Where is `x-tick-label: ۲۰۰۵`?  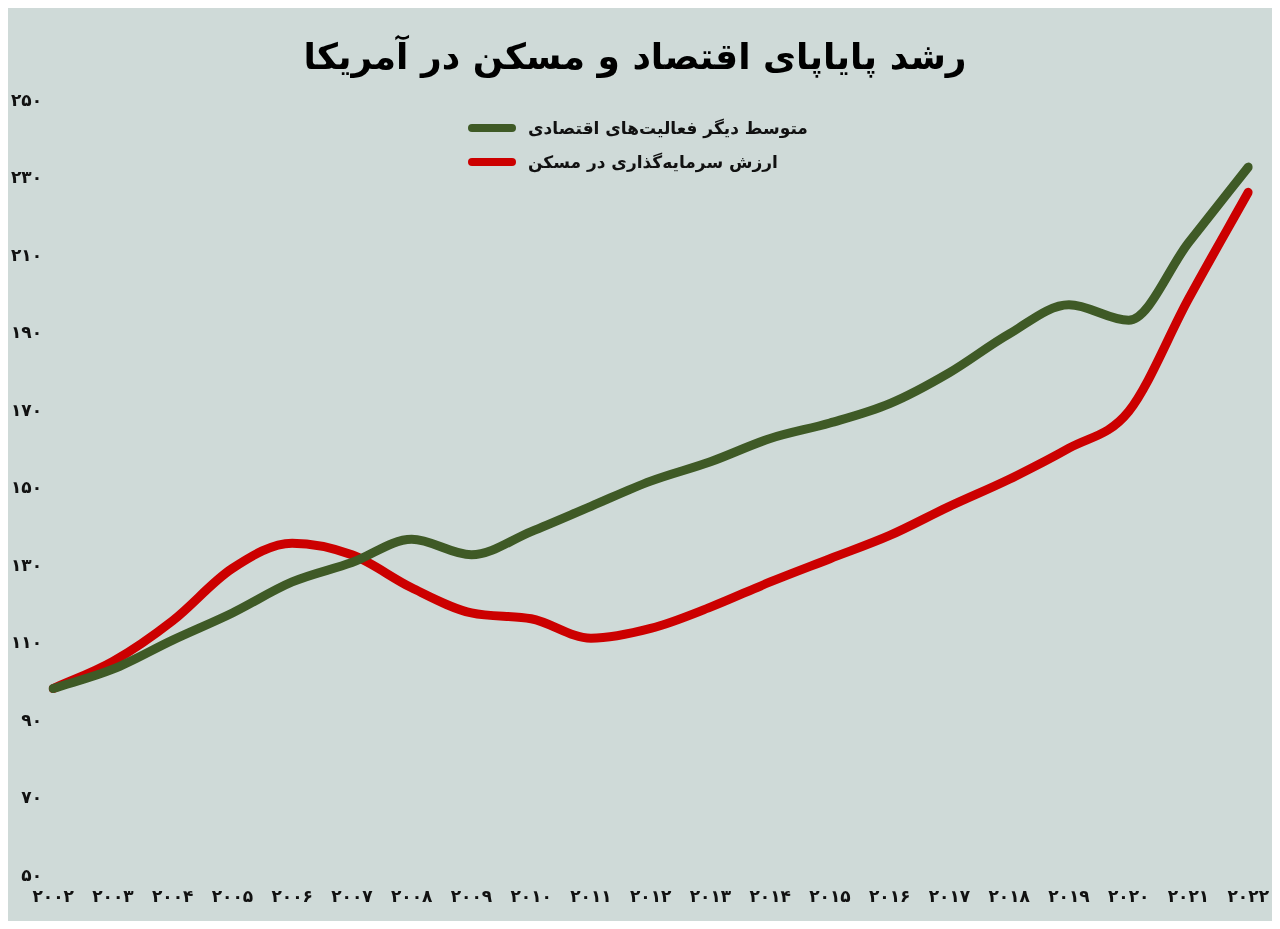 x-tick-label: ۲۰۰۵ is located at coordinates (232, 896).